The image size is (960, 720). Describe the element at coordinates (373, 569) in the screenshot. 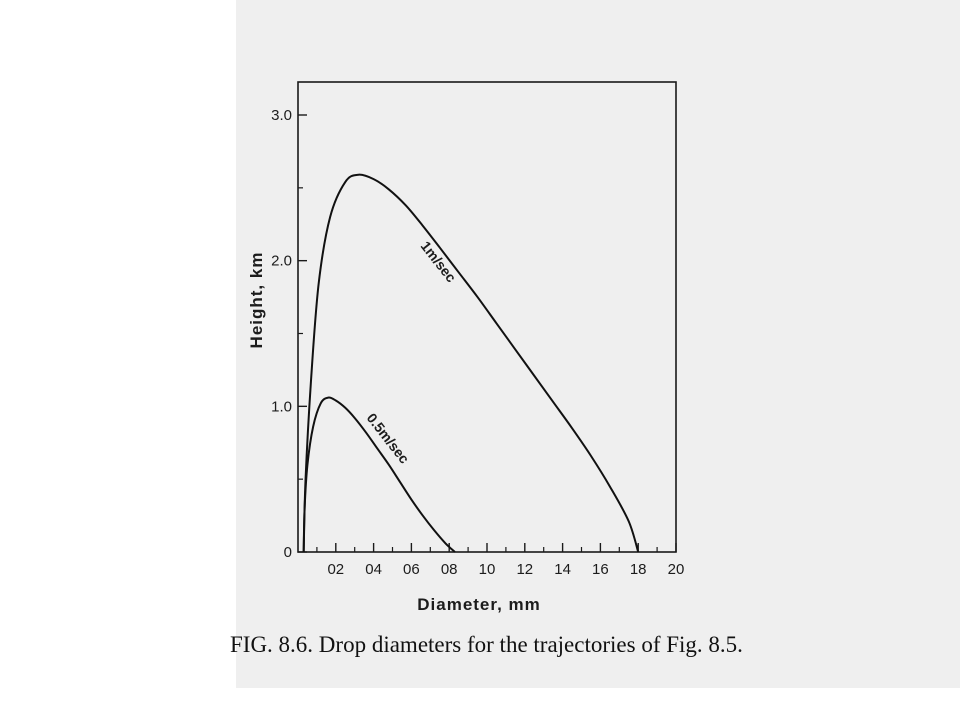

I see `x-tick-label: 04` at that location.